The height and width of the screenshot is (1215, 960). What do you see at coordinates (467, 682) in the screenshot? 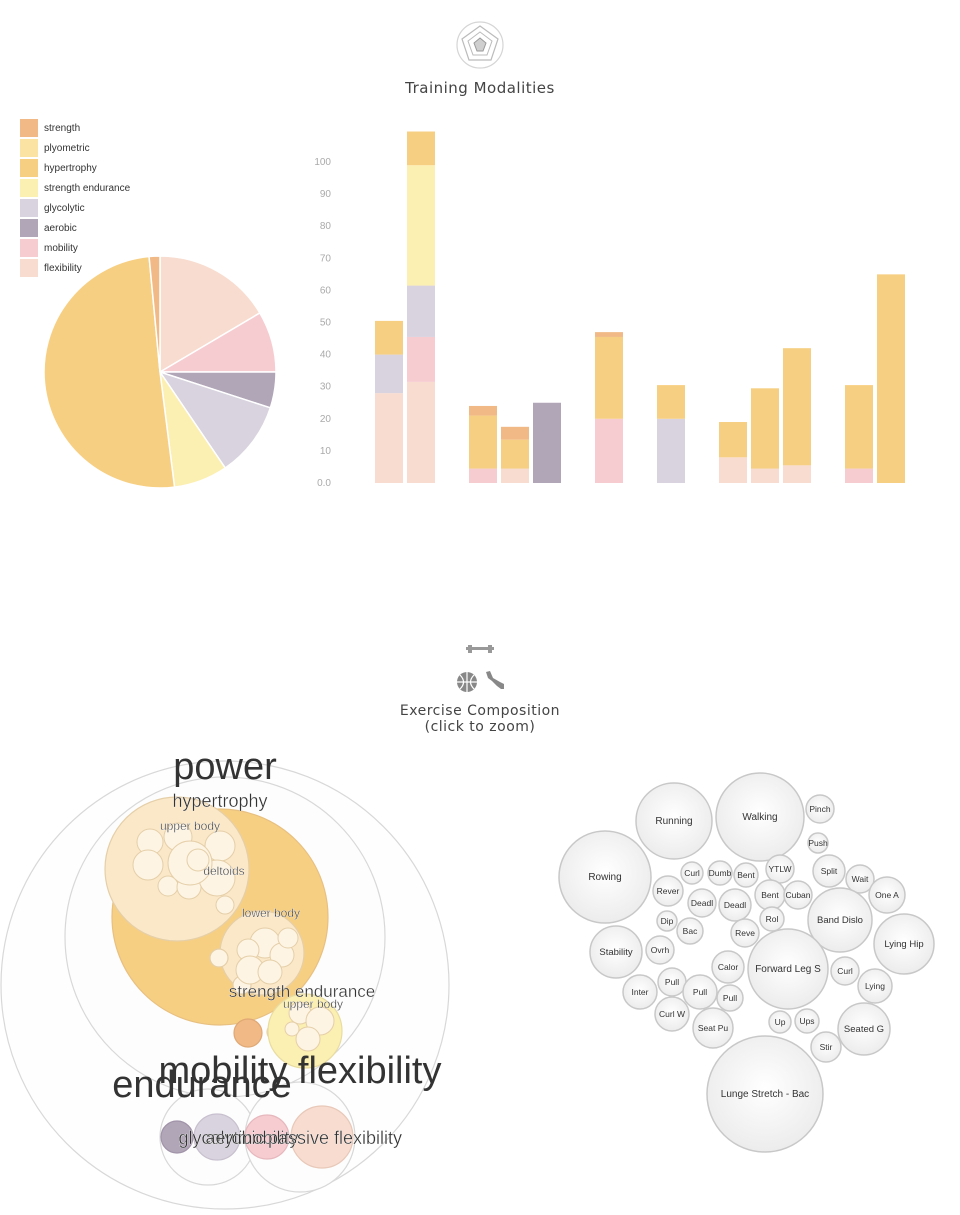
I see `basketball-icon` at bounding box center [467, 682].